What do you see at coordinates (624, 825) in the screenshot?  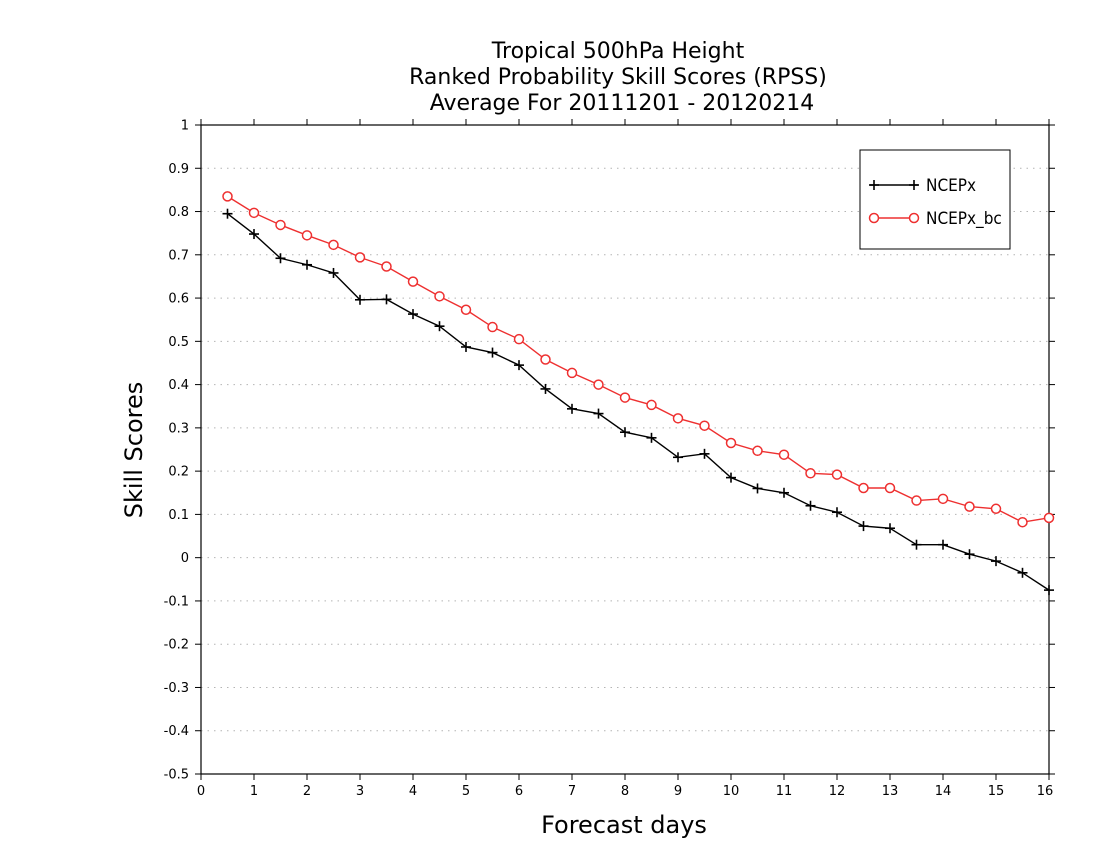 I see `x-axis-title: Forecast days` at bounding box center [624, 825].